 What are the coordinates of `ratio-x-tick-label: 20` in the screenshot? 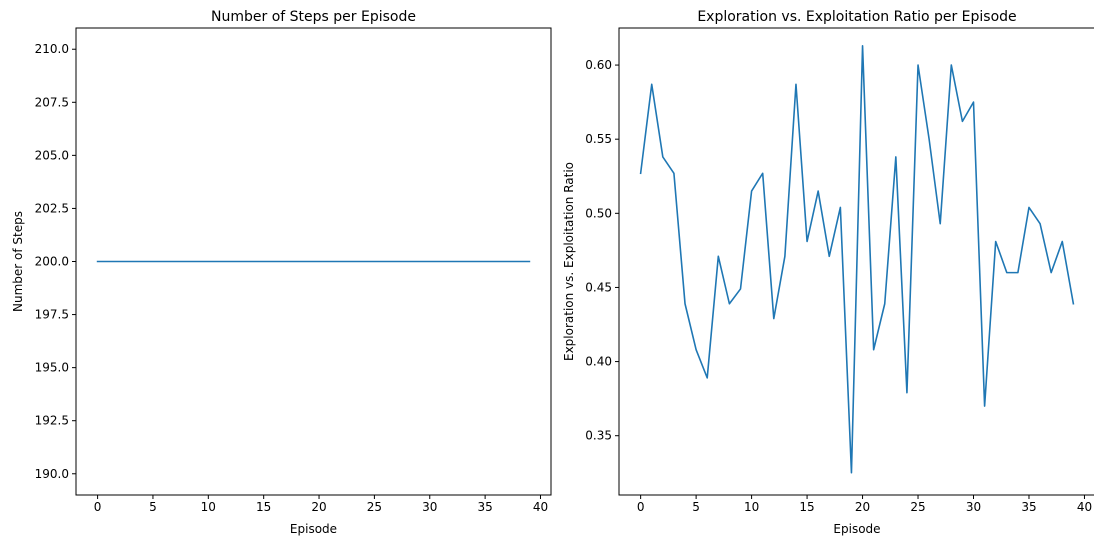 It's located at (862, 507).